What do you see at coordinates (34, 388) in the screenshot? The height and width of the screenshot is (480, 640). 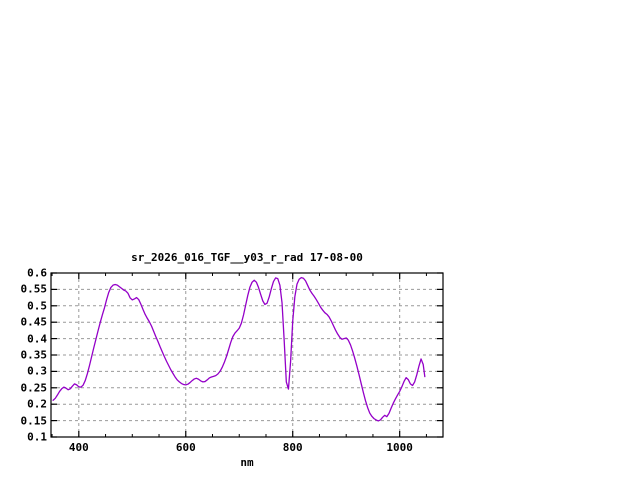 I see `y-axis-tick-label: 0.25` at bounding box center [34, 388].